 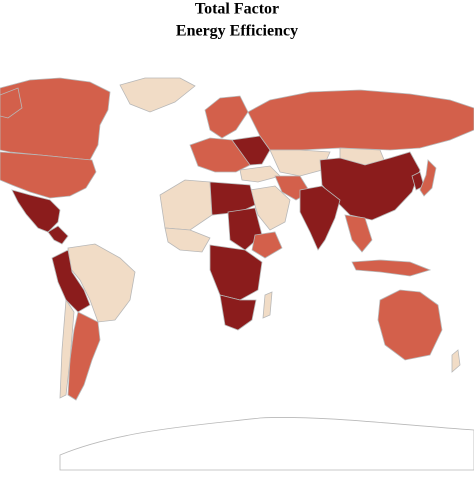 I want to click on brazil, so click(x=101, y=283).